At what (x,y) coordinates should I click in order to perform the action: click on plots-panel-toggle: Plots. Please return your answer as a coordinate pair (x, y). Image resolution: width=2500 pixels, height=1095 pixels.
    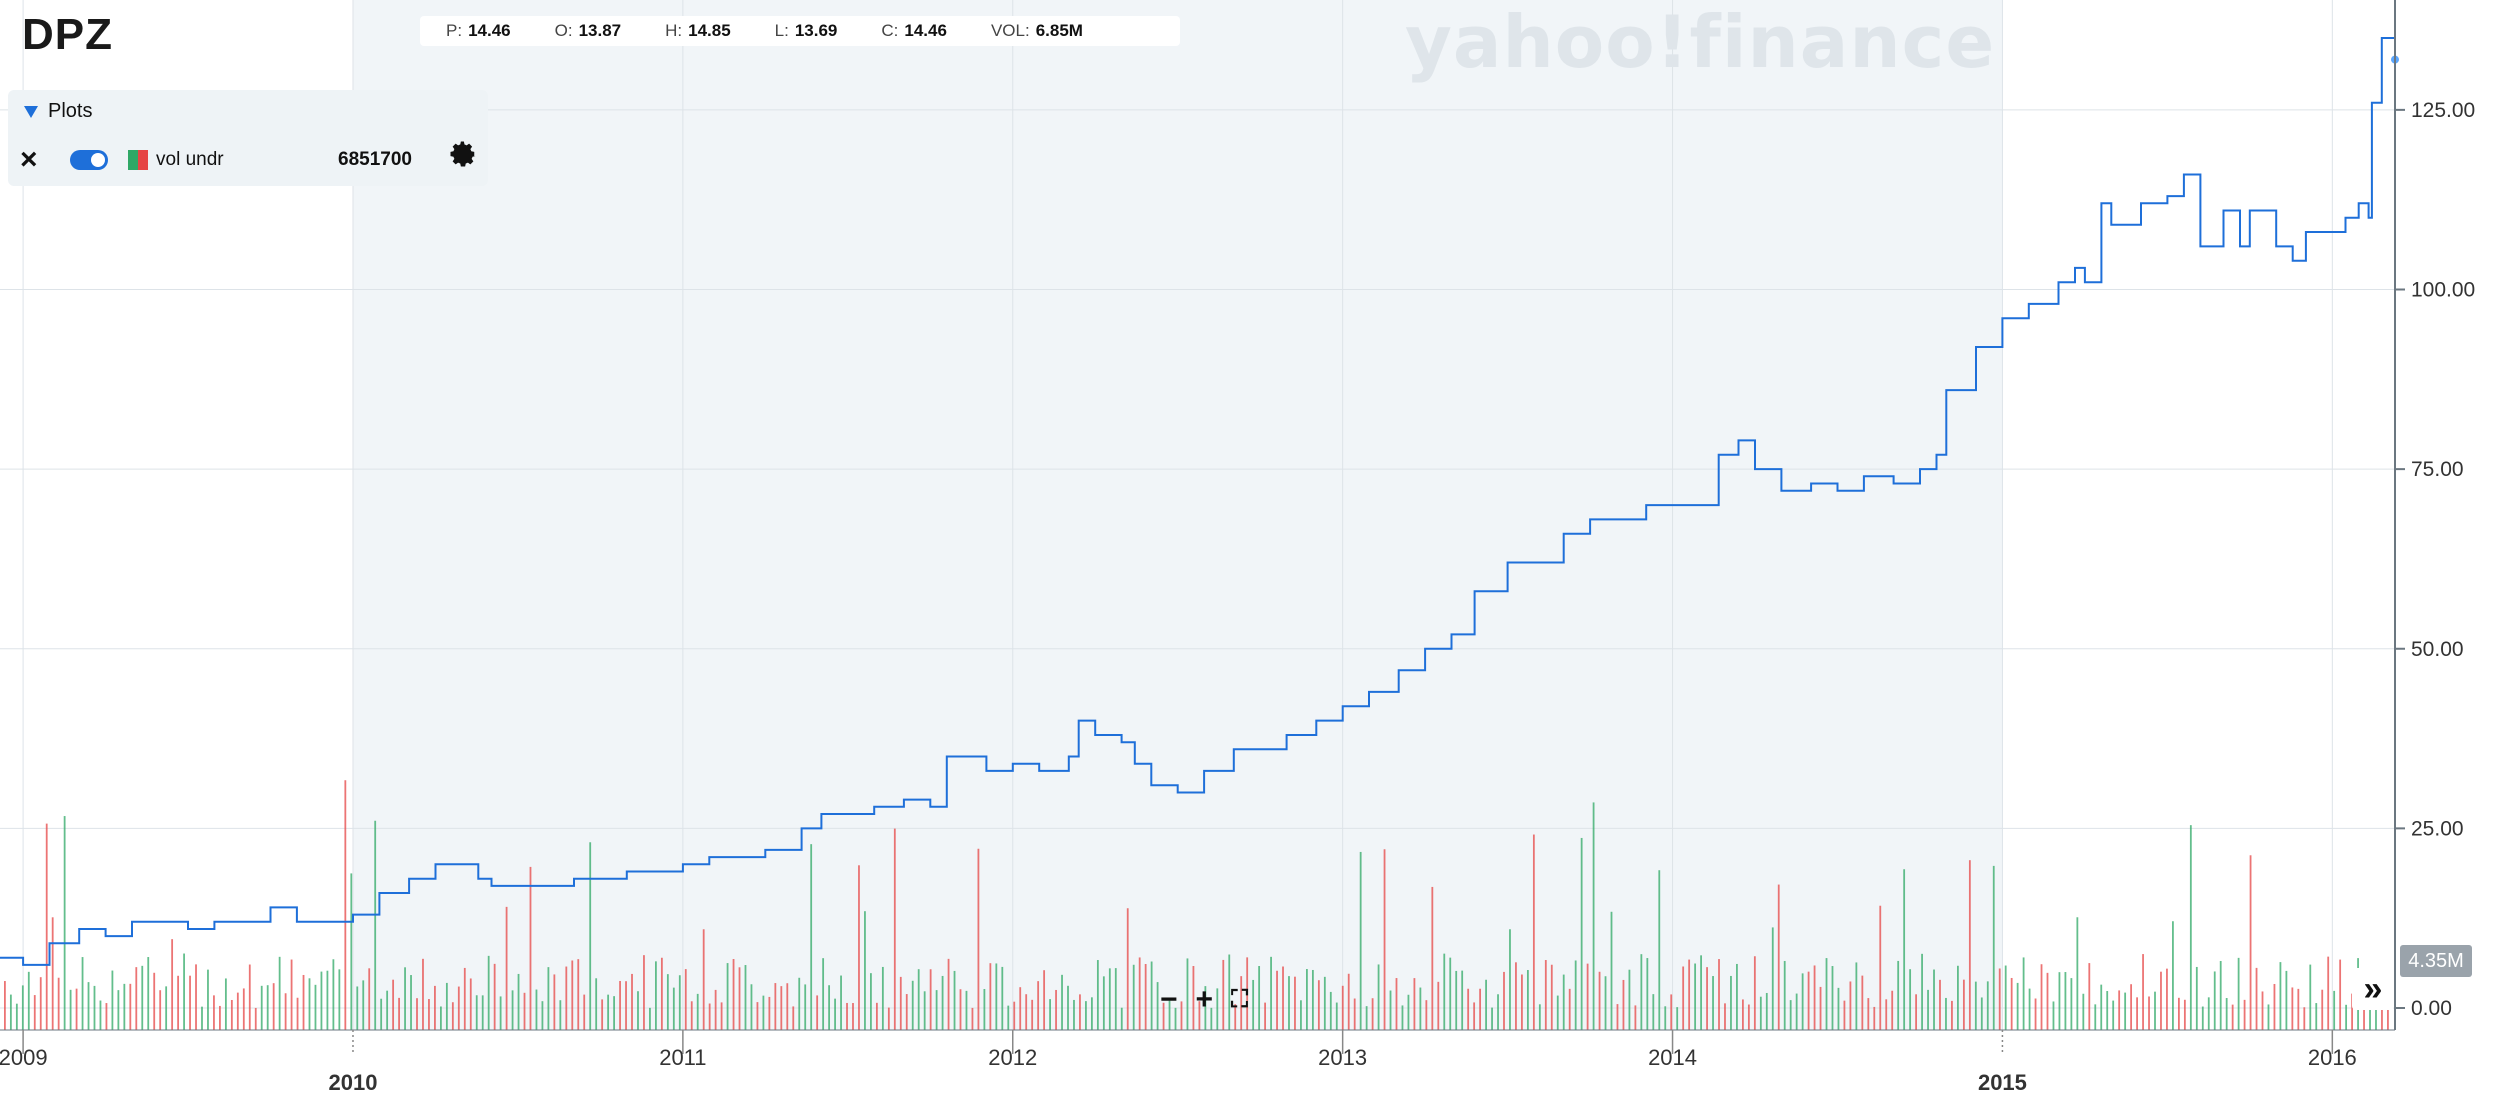
    Looking at the image, I should click on (58, 111).